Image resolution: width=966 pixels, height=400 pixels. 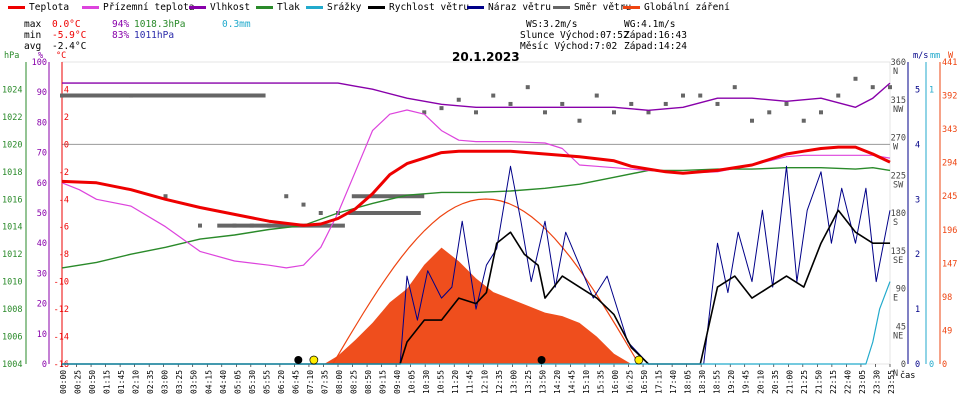 I want to click on radiation-tick-label: 392, so click(x=949, y=97).